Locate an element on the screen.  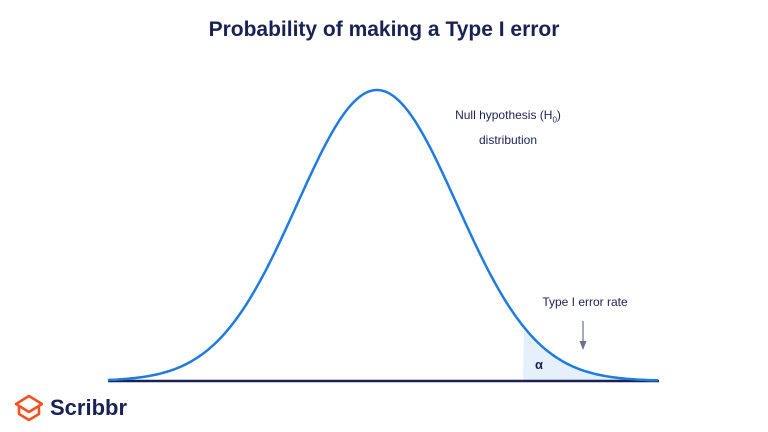
graduation-cap-icon is located at coordinates (29, 408).